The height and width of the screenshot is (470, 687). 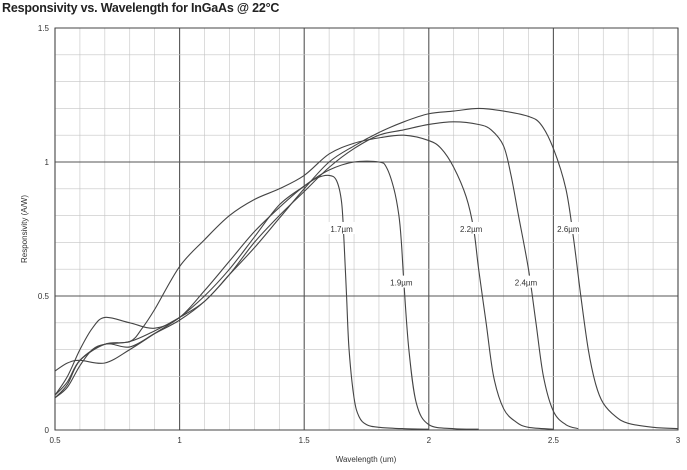 What do you see at coordinates (55, 440) in the screenshot?
I see `x-tick-label: 0.5` at bounding box center [55, 440].